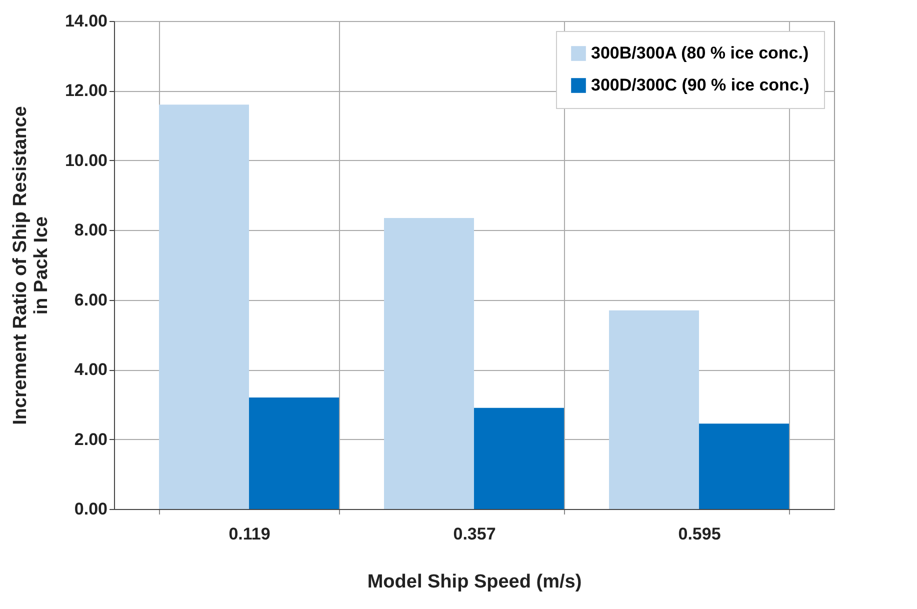  Describe the element at coordinates (91, 370) in the screenshot. I see `y-tick-label: 4.00` at that location.